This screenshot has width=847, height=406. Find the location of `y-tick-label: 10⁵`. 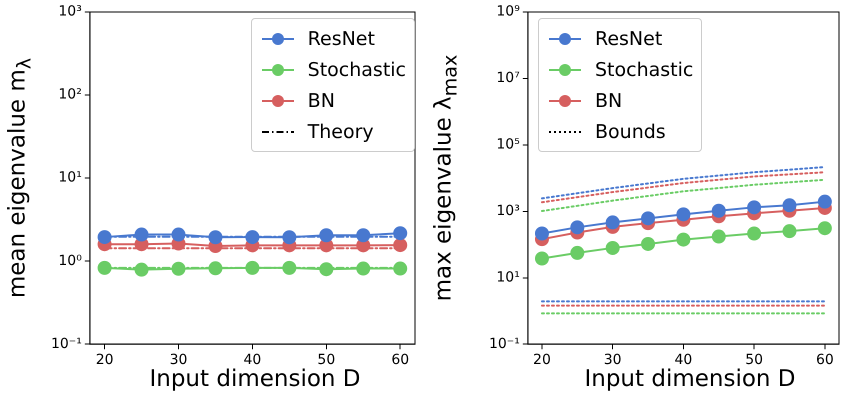

y-tick-label: 10⁵ is located at coordinates (508, 144).